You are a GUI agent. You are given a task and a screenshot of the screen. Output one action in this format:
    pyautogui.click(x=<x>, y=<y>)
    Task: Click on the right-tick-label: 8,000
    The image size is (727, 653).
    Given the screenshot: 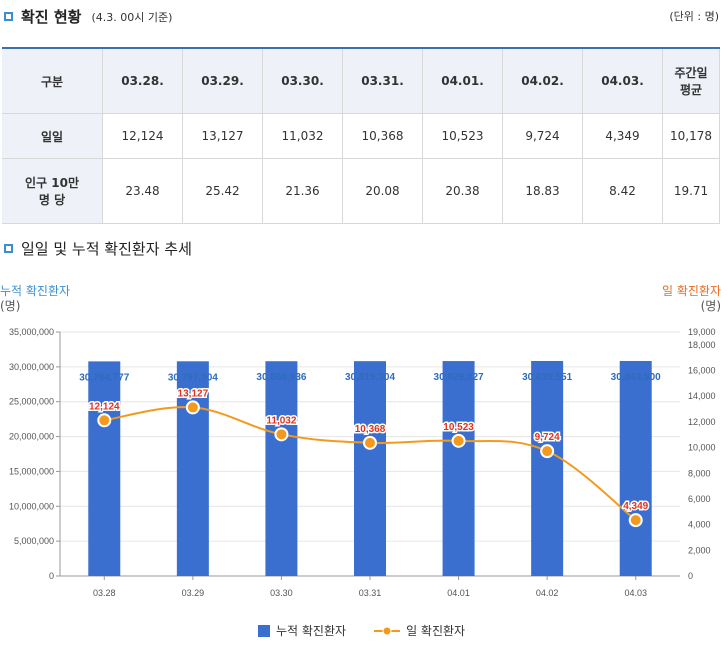 What is the action you would take?
    pyautogui.click(x=699, y=473)
    